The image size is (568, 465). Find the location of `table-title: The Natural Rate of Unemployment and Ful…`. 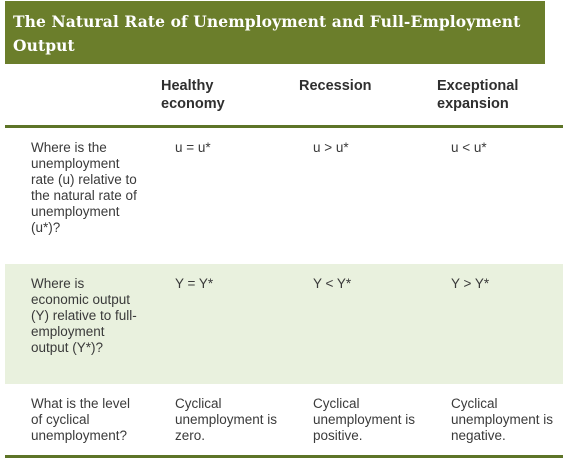

table-title: The Natural Rate of Unemployment and Ful… is located at coordinates (267, 33).